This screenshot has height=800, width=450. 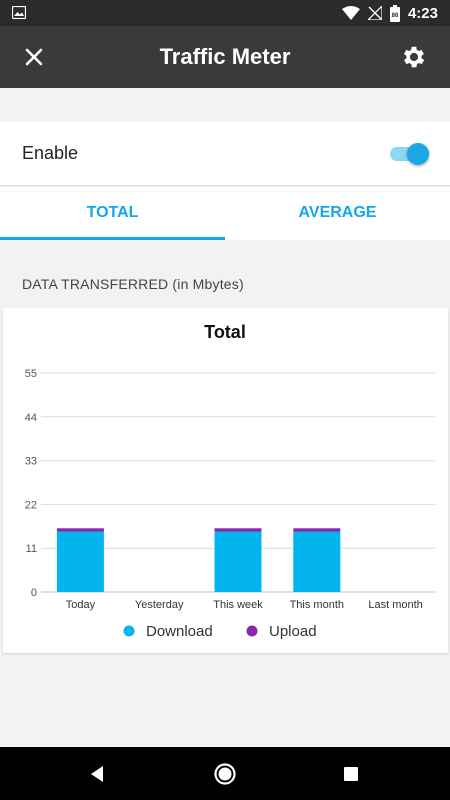 What do you see at coordinates (225, 154) in the screenshot?
I see `enable-row: Enable` at bounding box center [225, 154].